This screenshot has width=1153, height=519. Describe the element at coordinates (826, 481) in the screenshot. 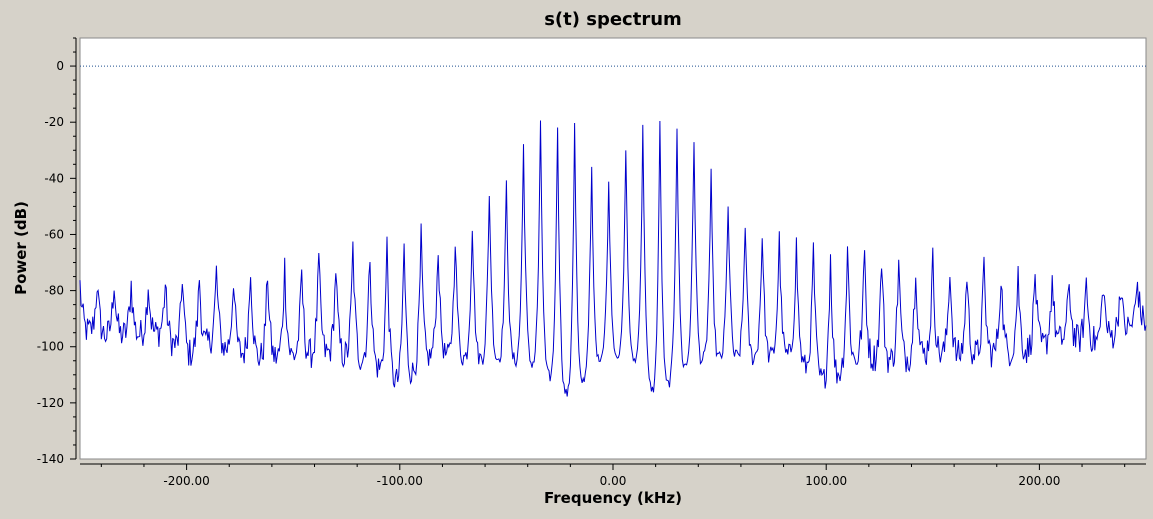

I see `x-tick-label: 100.00` at that location.